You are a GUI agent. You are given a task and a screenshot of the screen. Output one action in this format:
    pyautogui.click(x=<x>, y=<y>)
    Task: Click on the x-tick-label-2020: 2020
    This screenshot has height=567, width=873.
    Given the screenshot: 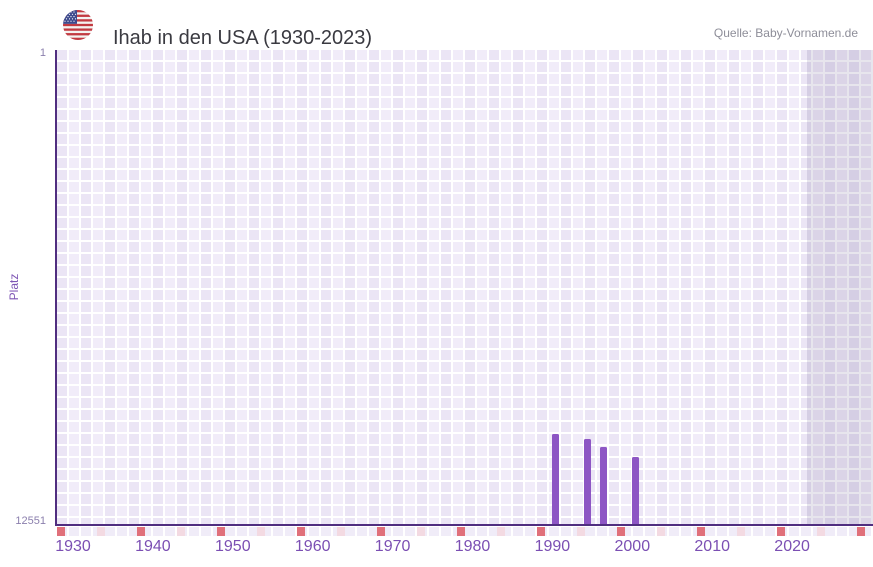 What is the action you would take?
    pyautogui.click(x=792, y=546)
    